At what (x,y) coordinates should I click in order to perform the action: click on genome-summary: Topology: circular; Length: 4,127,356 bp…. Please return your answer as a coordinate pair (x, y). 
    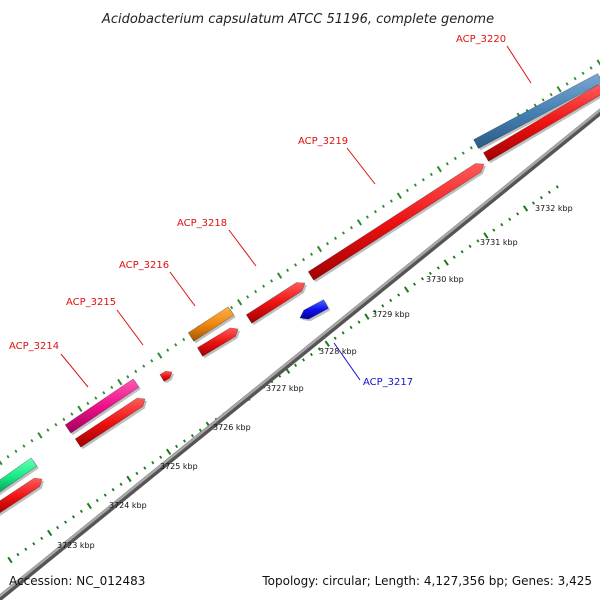
    Looking at the image, I should click on (426, 581).